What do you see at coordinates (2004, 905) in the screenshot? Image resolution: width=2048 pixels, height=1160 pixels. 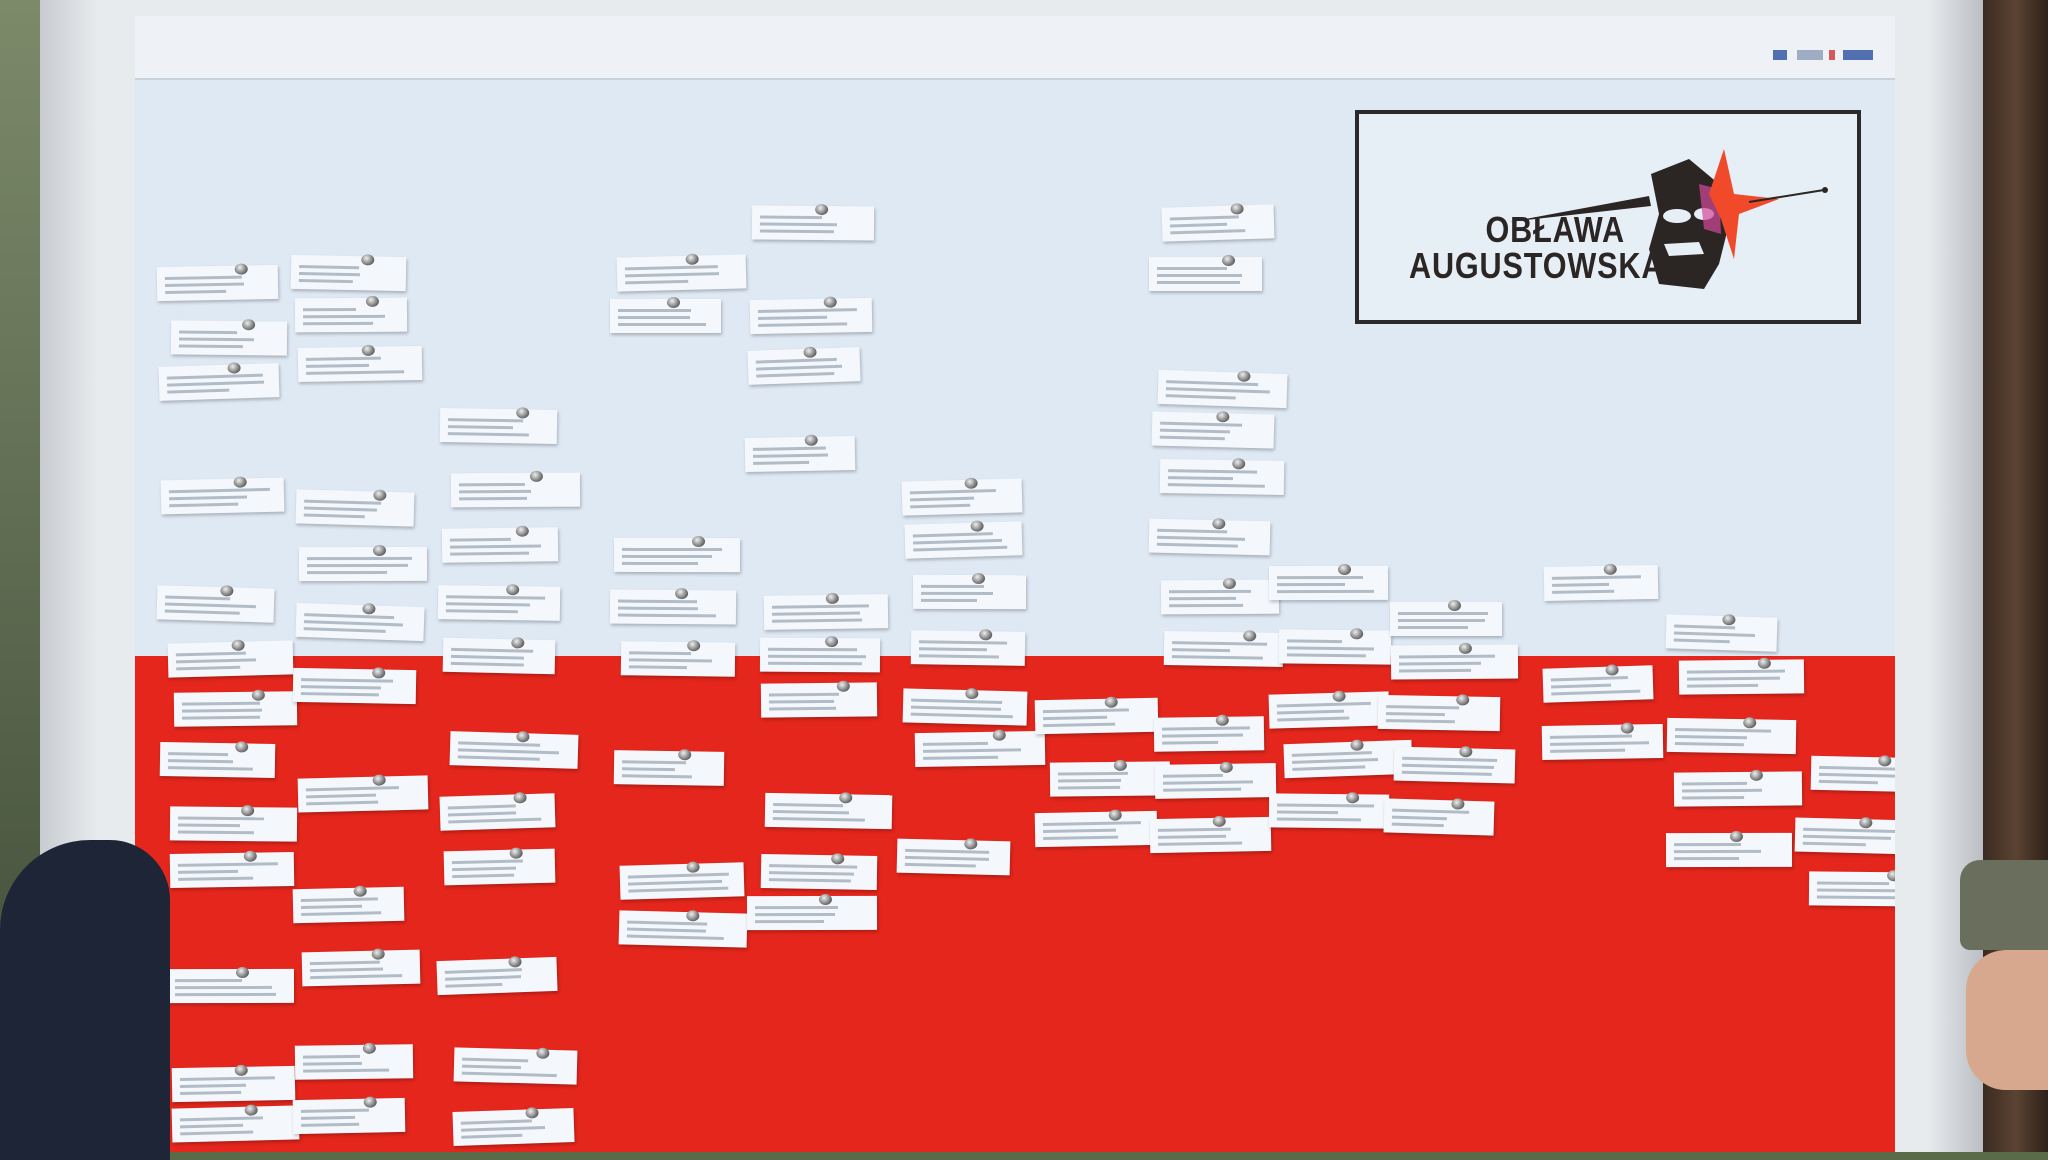 I see `cap` at bounding box center [2004, 905].